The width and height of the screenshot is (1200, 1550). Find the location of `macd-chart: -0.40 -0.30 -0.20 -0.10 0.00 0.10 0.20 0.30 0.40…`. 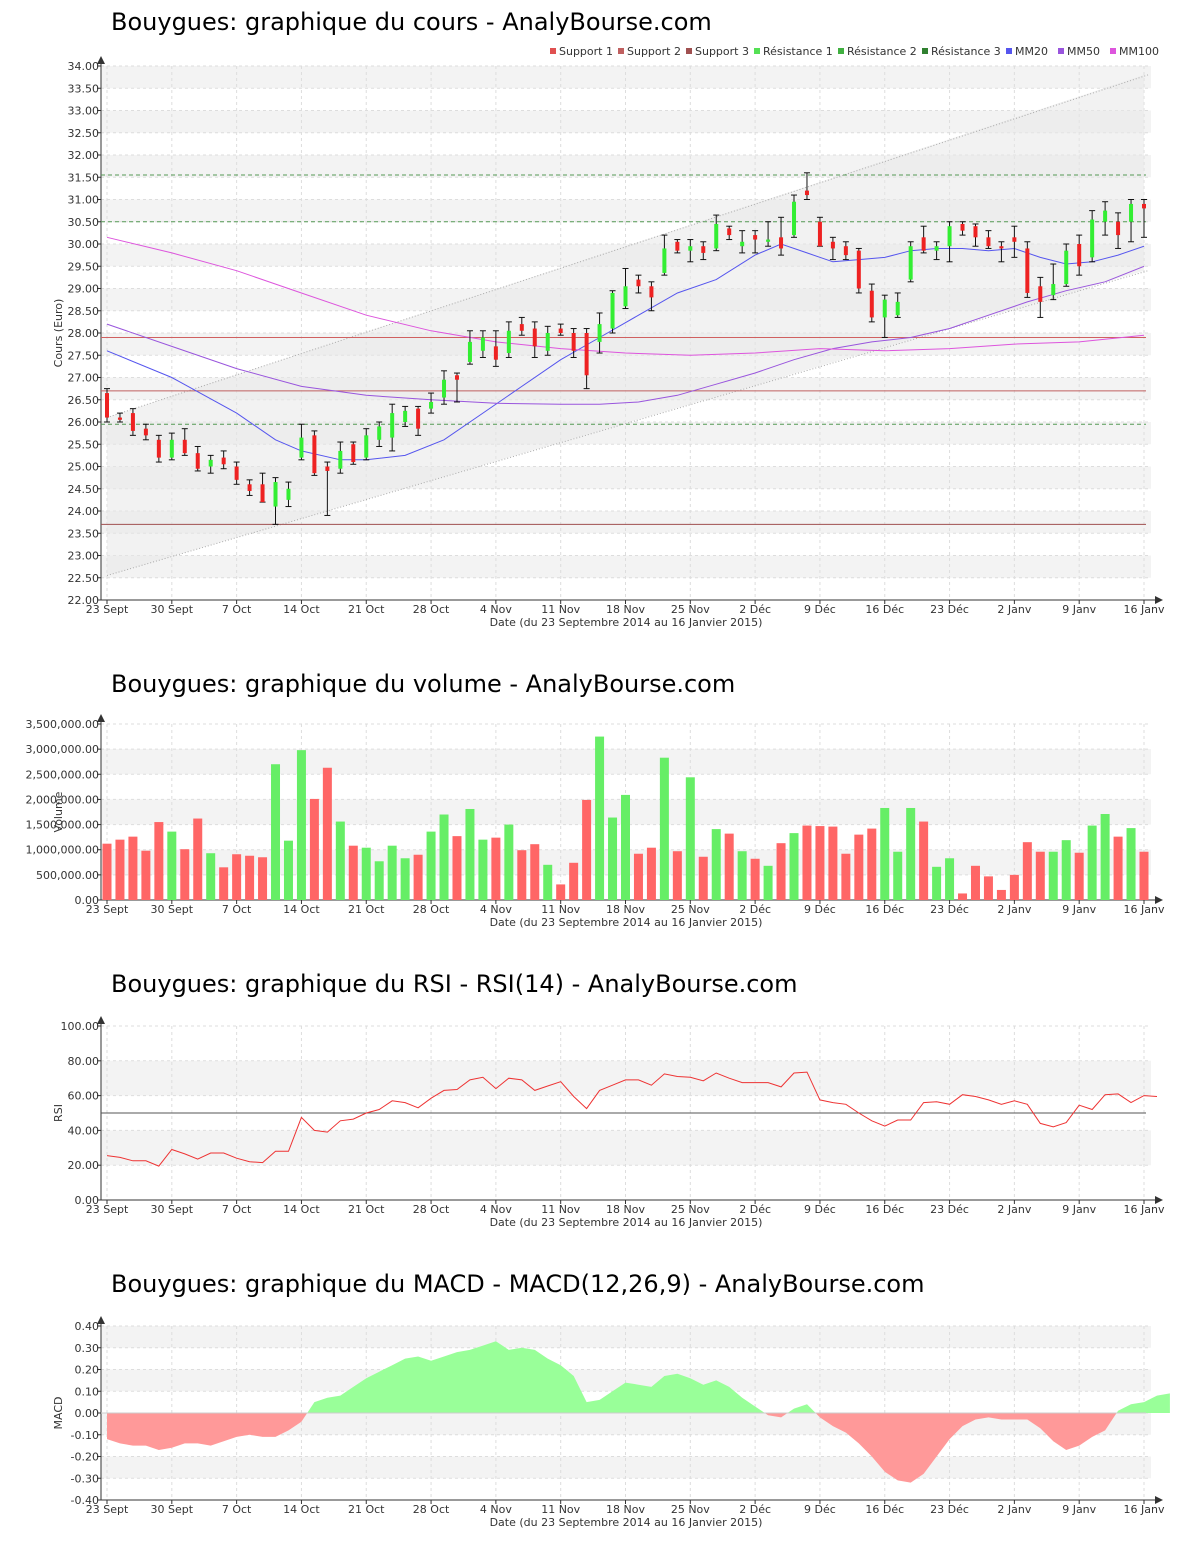

macd-chart: -0.40 -0.30 -0.20 -0.10 0.00 0.10 0.20 0.30 0.40… is located at coordinates (611, 1422).